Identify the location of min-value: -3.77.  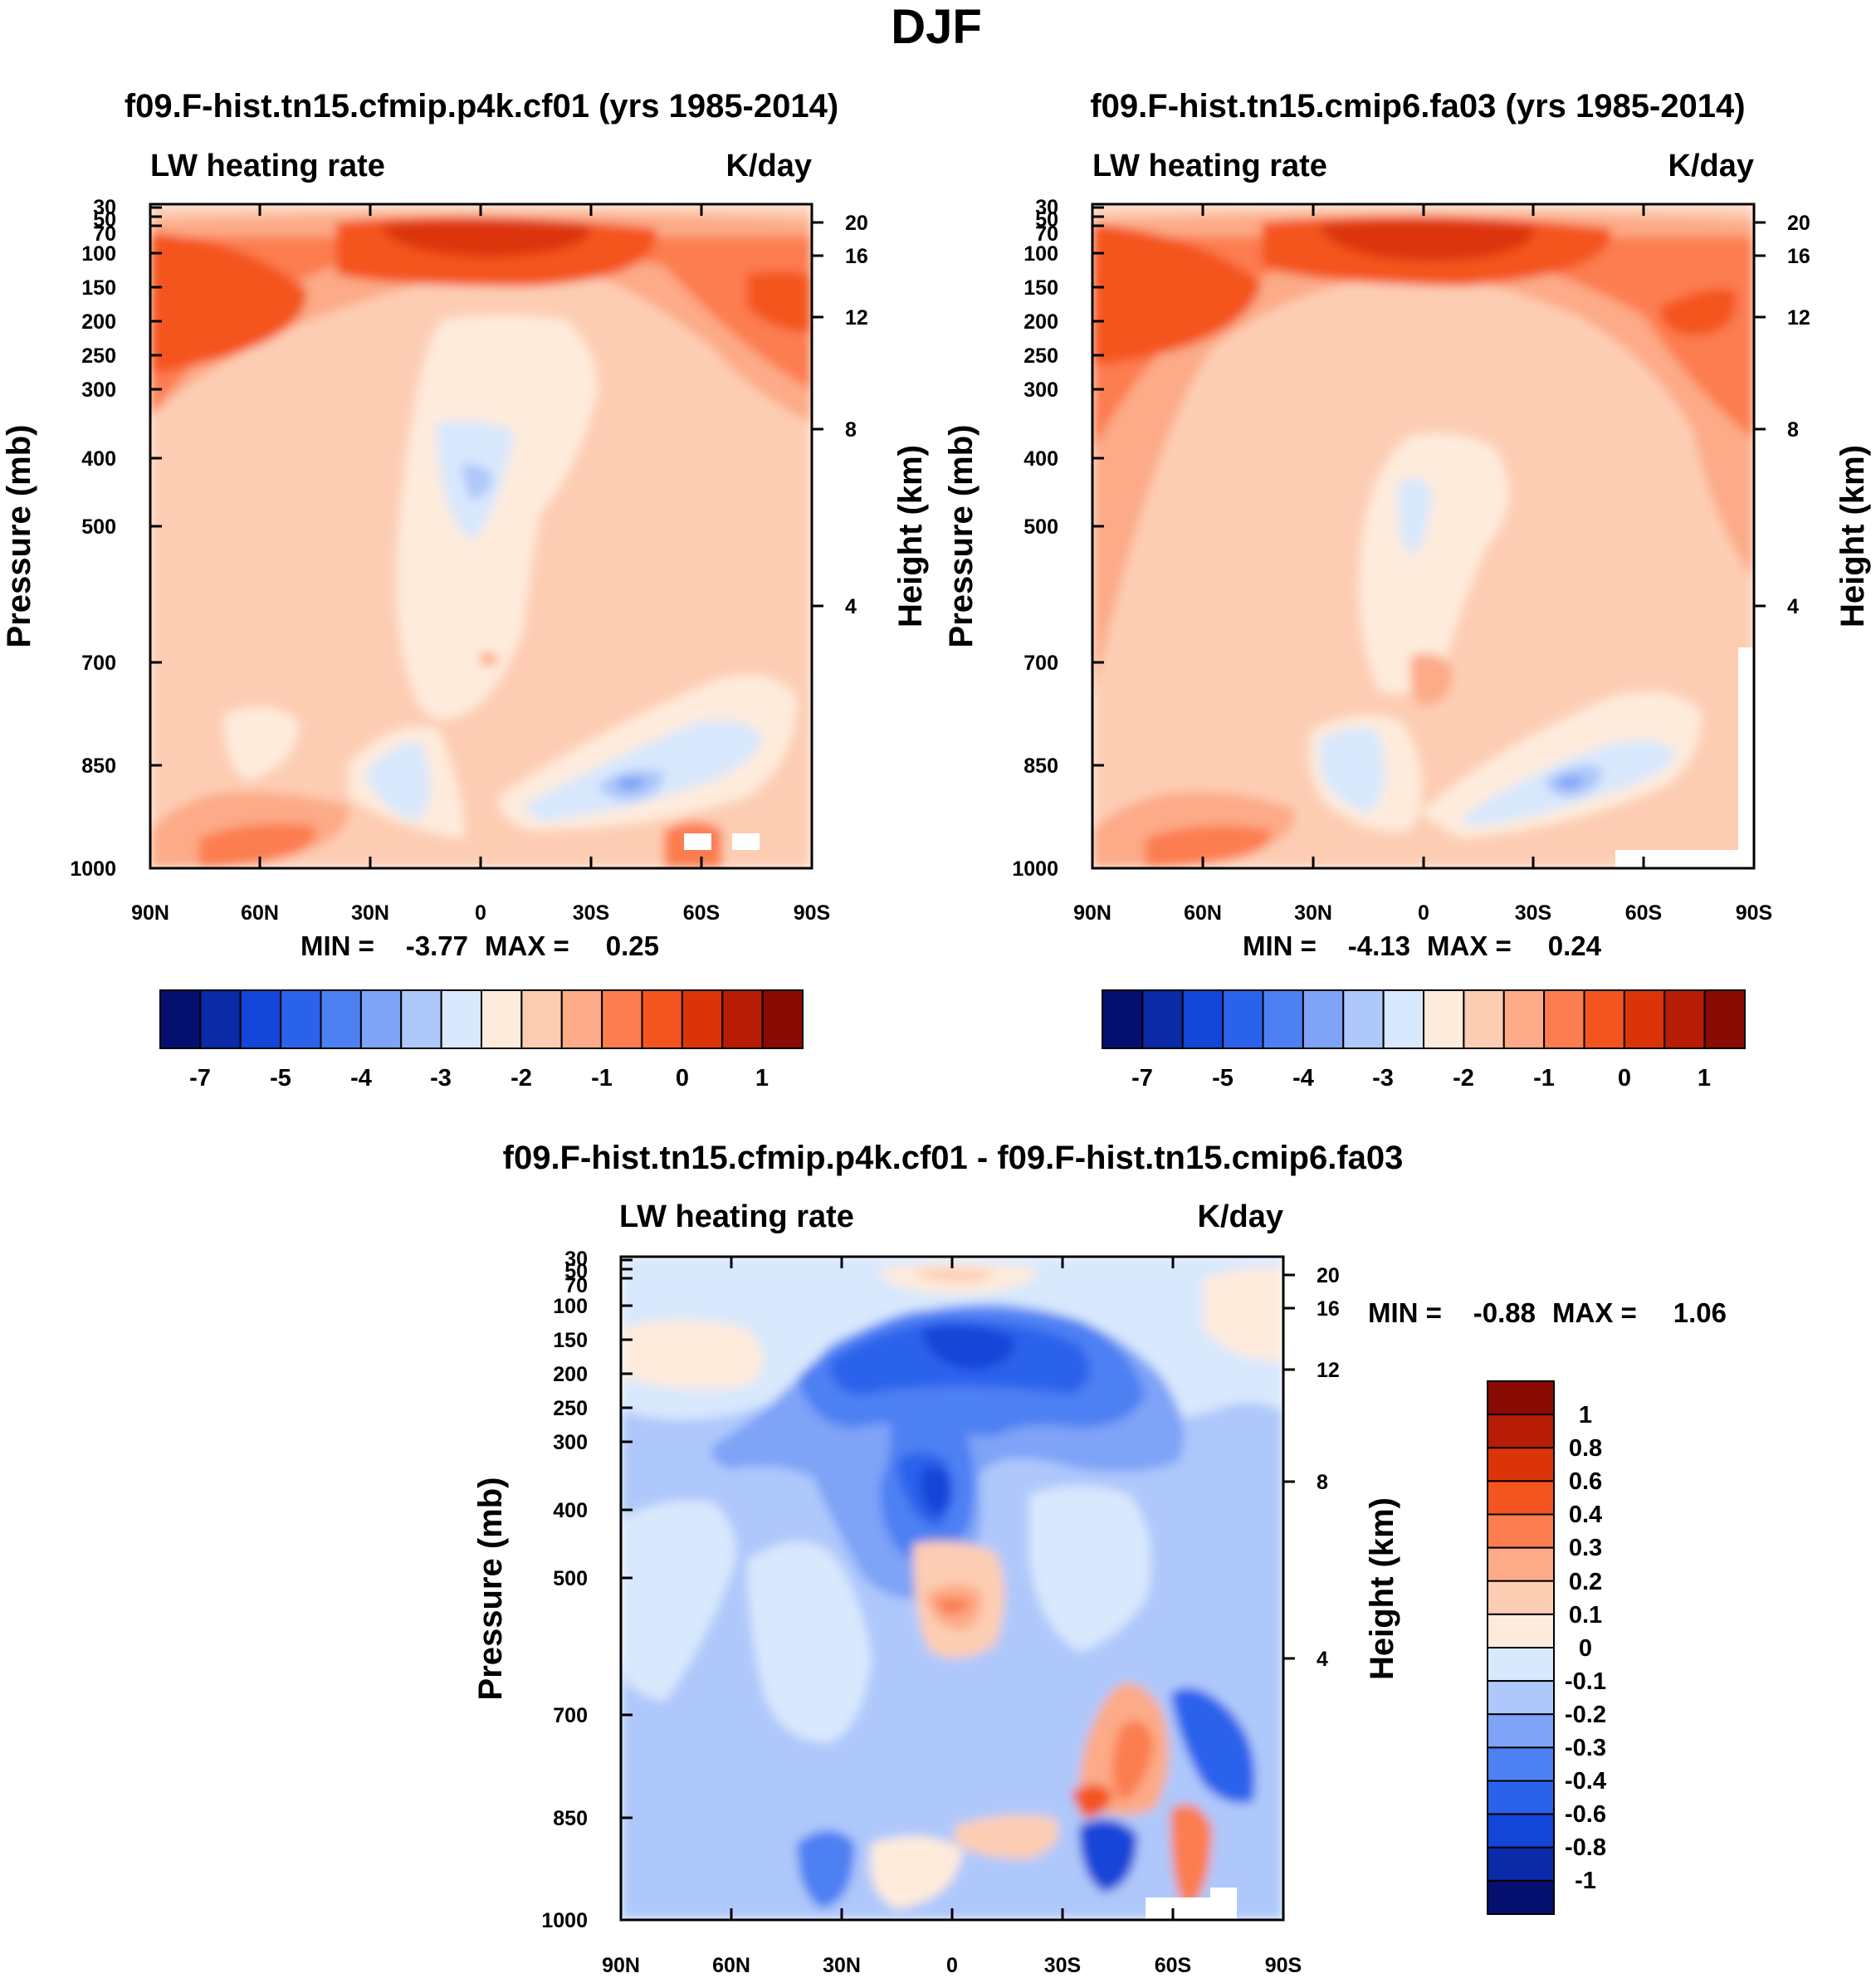
(437, 946).